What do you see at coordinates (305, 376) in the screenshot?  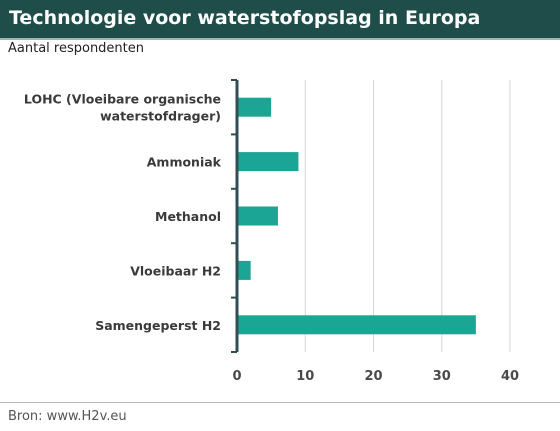 I see `x-tick-label-10: 10` at bounding box center [305, 376].